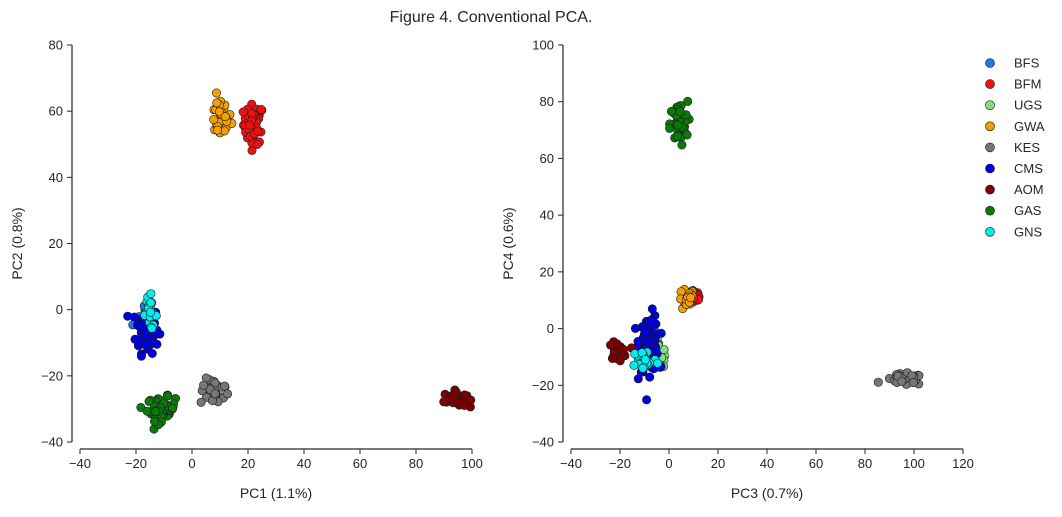 The height and width of the screenshot is (517, 1062). I want to click on legend-item-cms: CMS, so click(1014, 168).